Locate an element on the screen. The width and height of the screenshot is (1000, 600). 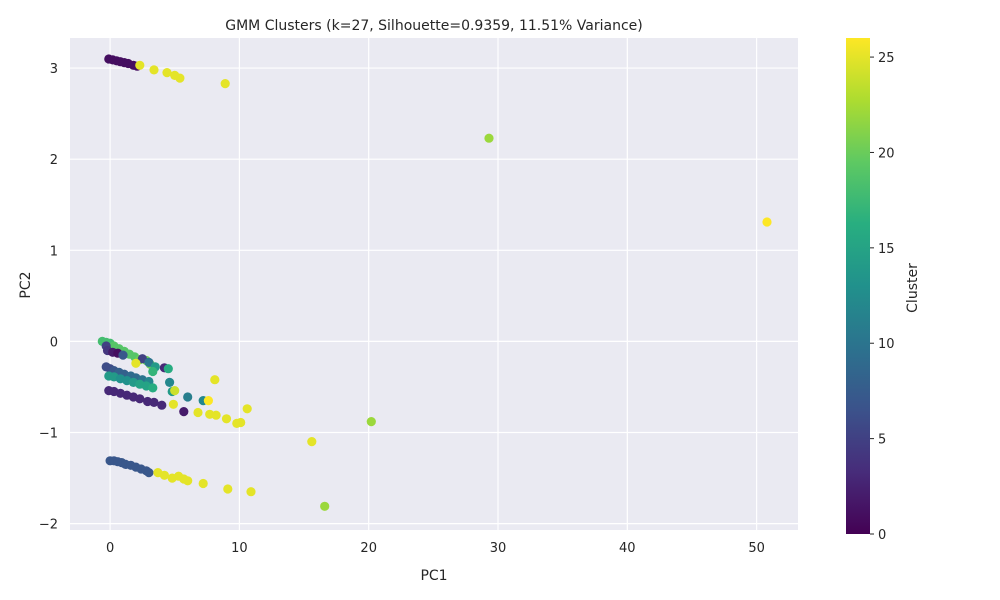
y-tick-label: −1 is located at coordinates (48, 434).